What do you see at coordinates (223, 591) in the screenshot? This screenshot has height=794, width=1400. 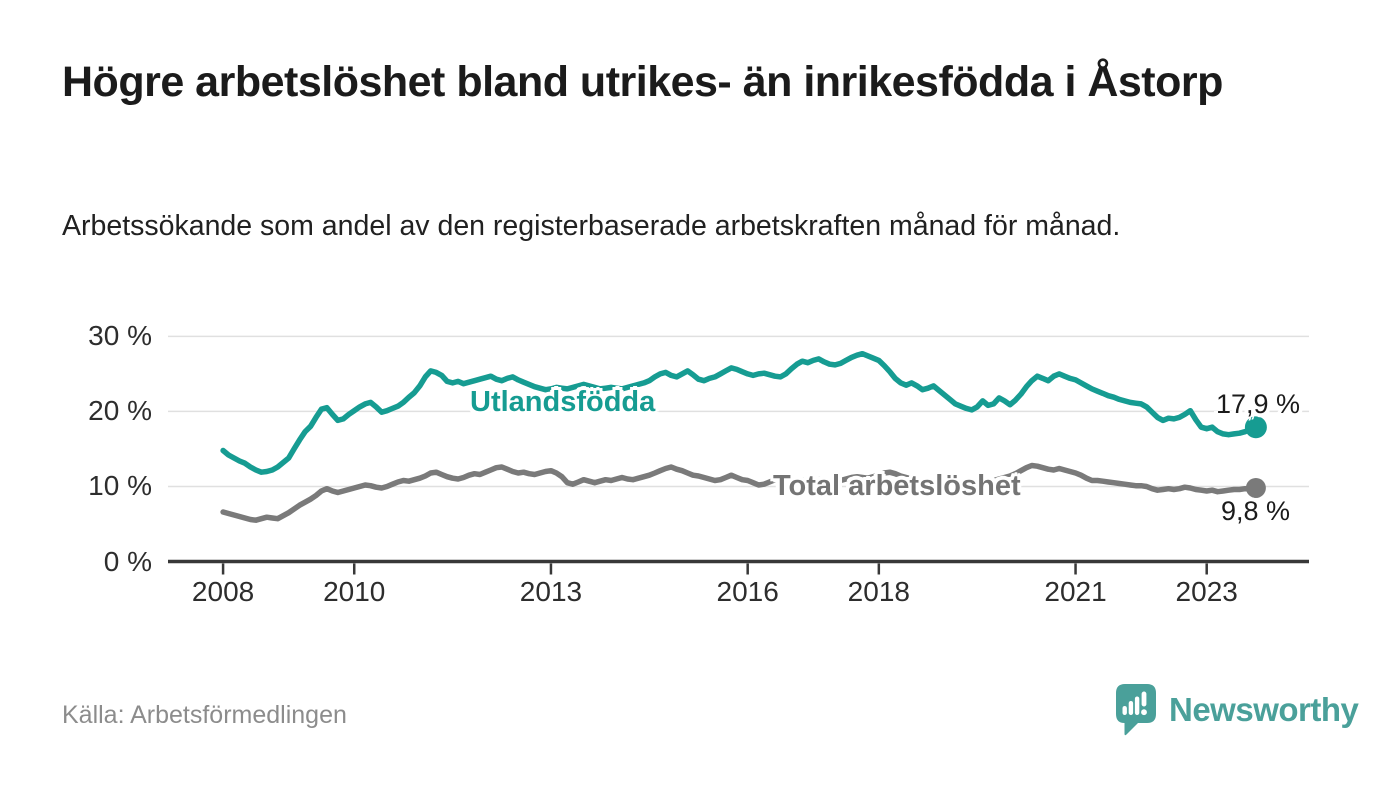 I see `x-tick-label-2008: 2008` at bounding box center [223, 591].